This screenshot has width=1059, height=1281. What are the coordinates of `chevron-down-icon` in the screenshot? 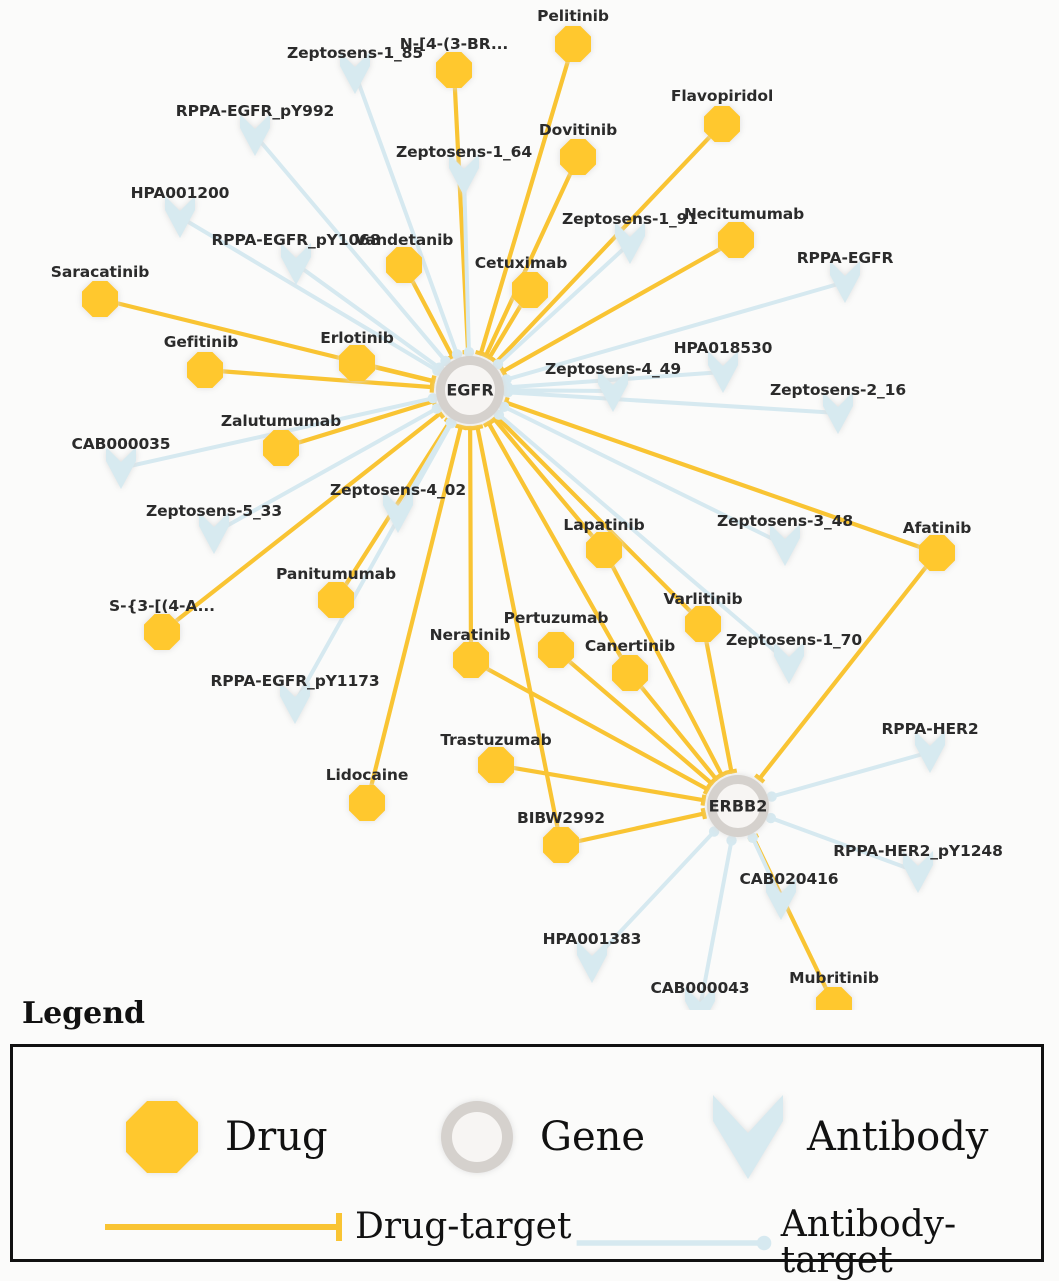 It's located at (748, 1137).